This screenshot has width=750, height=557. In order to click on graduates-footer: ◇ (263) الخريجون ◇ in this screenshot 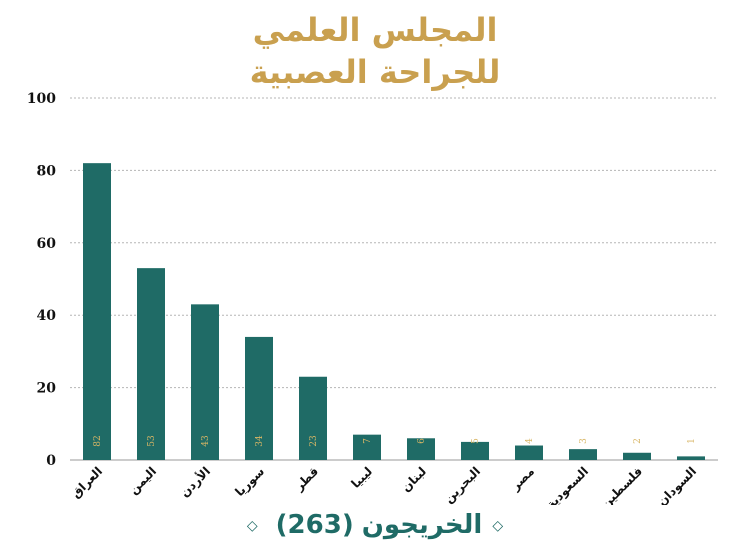, I will do `click(375, 525)`.